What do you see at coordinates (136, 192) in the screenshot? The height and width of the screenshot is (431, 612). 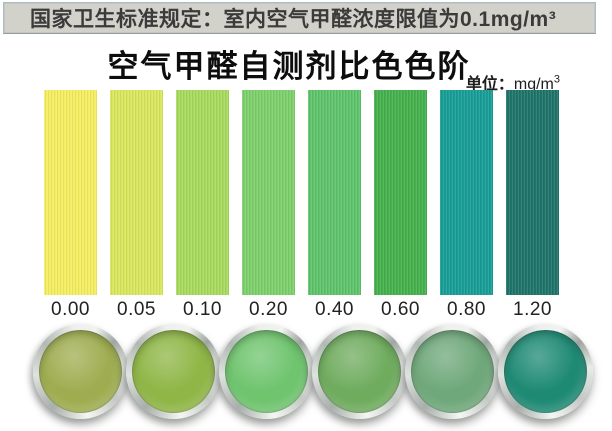 I see `color-strip-0.05` at bounding box center [136, 192].